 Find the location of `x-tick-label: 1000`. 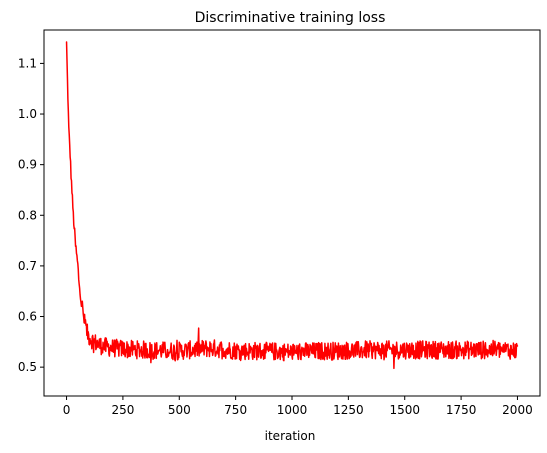

x-tick-label: 1000 is located at coordinates (292, 410).